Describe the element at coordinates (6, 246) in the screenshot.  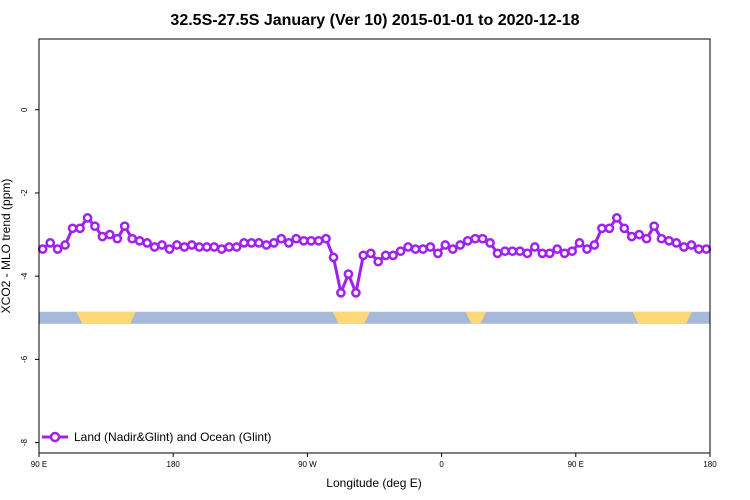
I see `y-axis-label: XCO2 - MLO trend (ppm)` at that location.